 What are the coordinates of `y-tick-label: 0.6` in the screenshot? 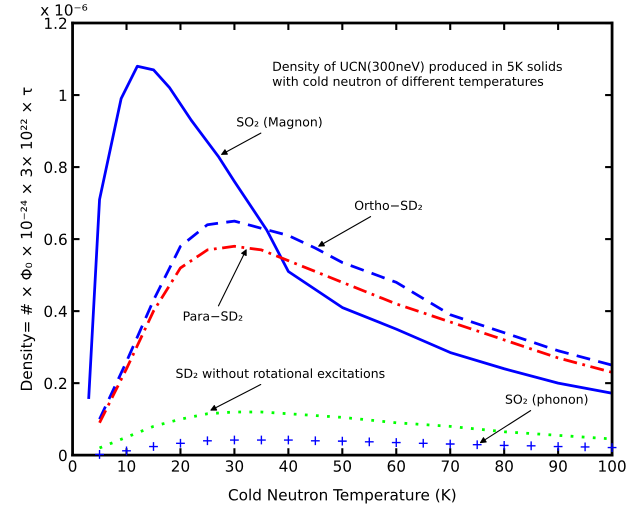 It's located at (55, 240).